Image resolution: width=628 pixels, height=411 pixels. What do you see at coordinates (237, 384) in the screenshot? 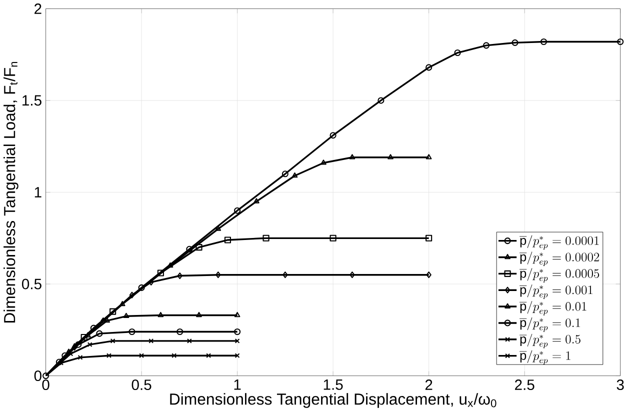
I see `x-tick-label: 1` at bounding box center [237, 384].